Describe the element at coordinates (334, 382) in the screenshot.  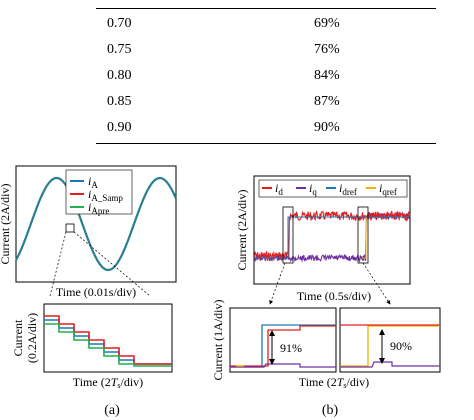
I see `fig-b-bottom-xlabel: Time (2Ts/div)` at that location.